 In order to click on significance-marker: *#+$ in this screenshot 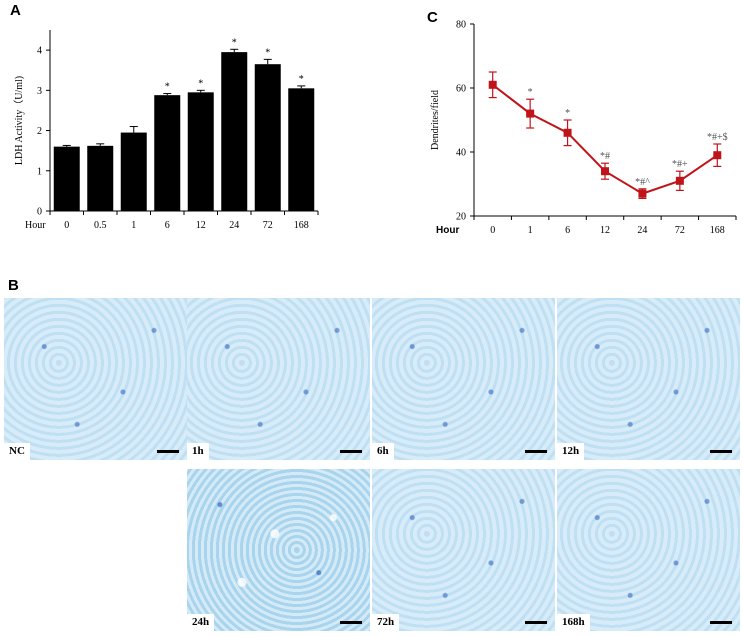, I will do `click(717, 137)`.